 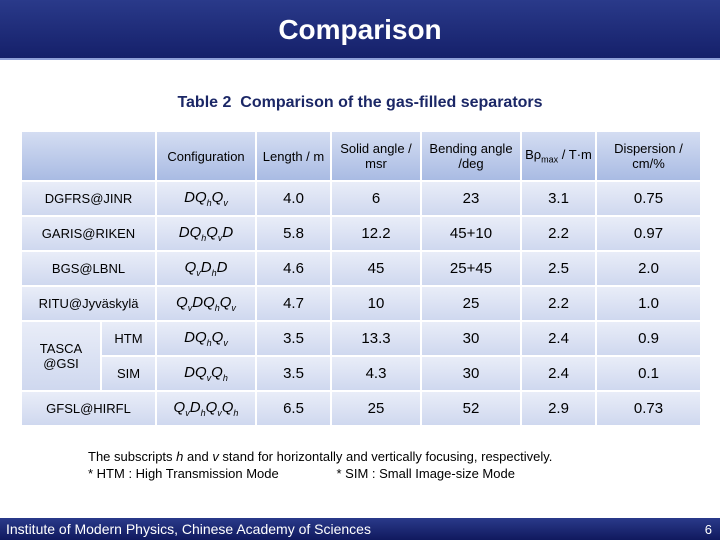 What do you see at coordinates (558, 198) in the screenshot?
I see `cell: 3.1` at bounding box center [558, 198].